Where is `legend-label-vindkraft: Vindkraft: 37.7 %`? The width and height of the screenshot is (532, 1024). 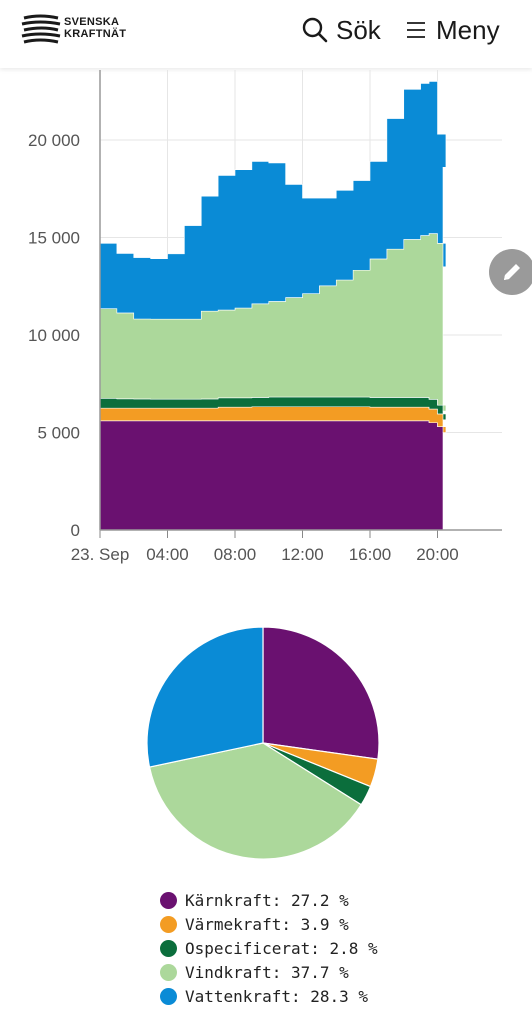
legend-label-vindkraft: Vindkraft: 37.7 % is located at coordinates (267, 972).